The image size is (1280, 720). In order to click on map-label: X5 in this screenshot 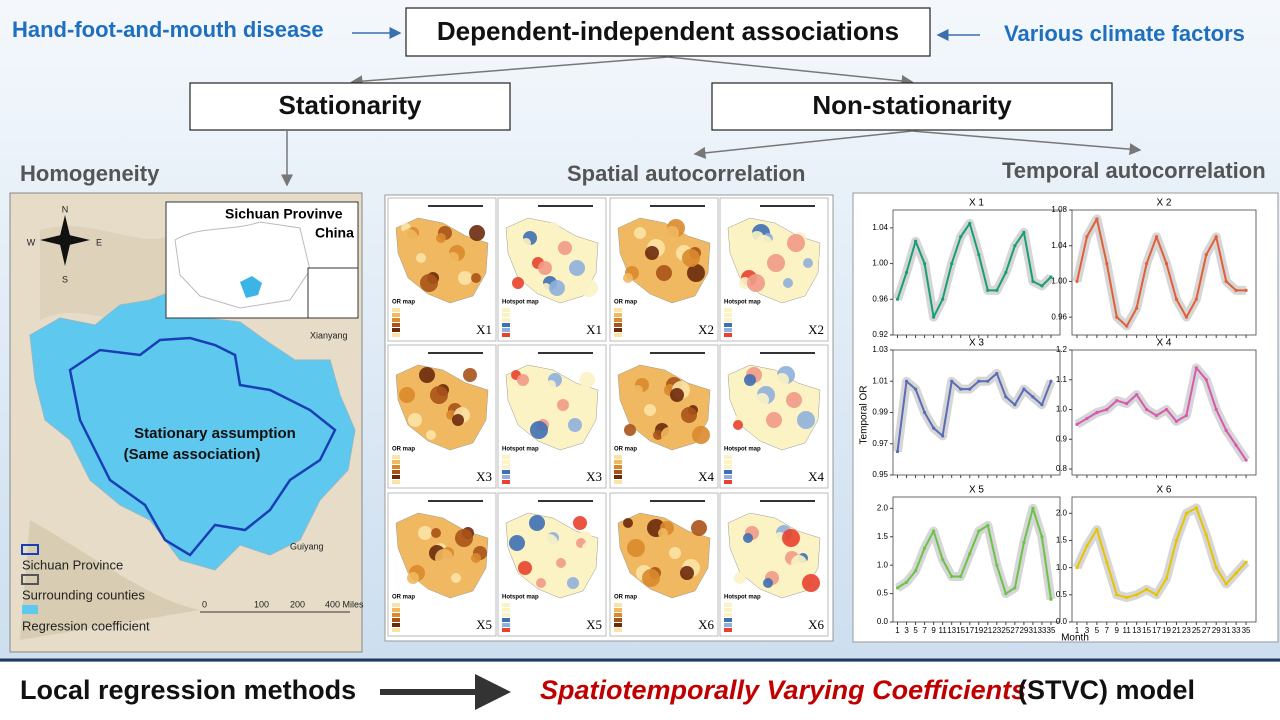, I will do `click(594, 624)`.